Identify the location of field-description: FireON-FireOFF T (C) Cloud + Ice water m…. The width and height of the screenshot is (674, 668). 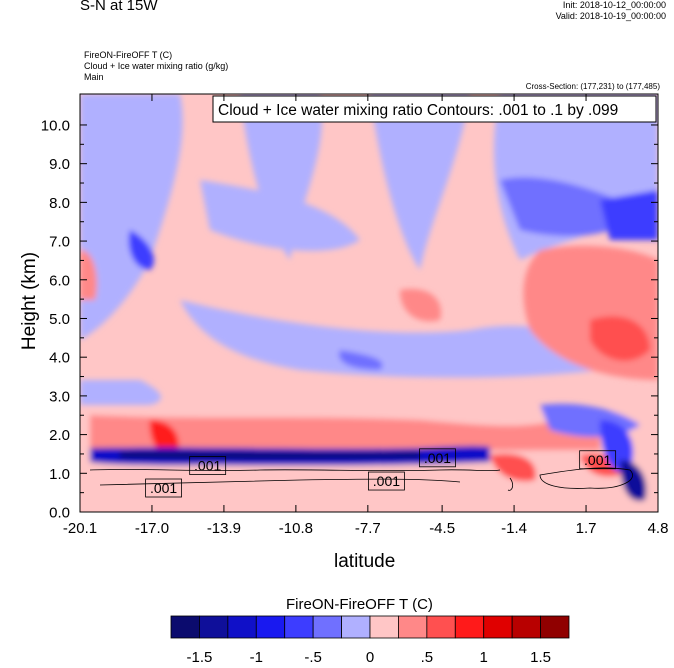
(156, 66).